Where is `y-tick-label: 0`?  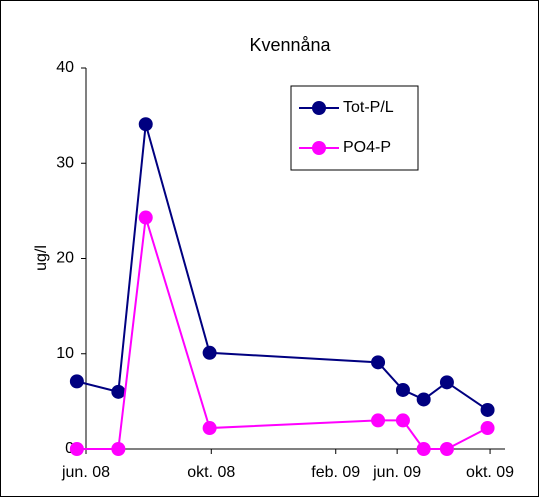 y-tick-label: 0 is located at coordinates (69, 448).